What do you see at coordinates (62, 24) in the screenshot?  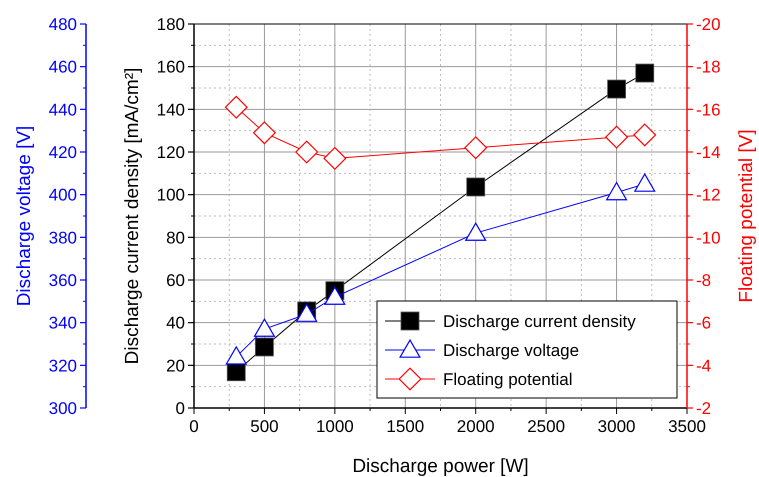 I see `y3-tick-label: 480` at bounding box center [62, 24].